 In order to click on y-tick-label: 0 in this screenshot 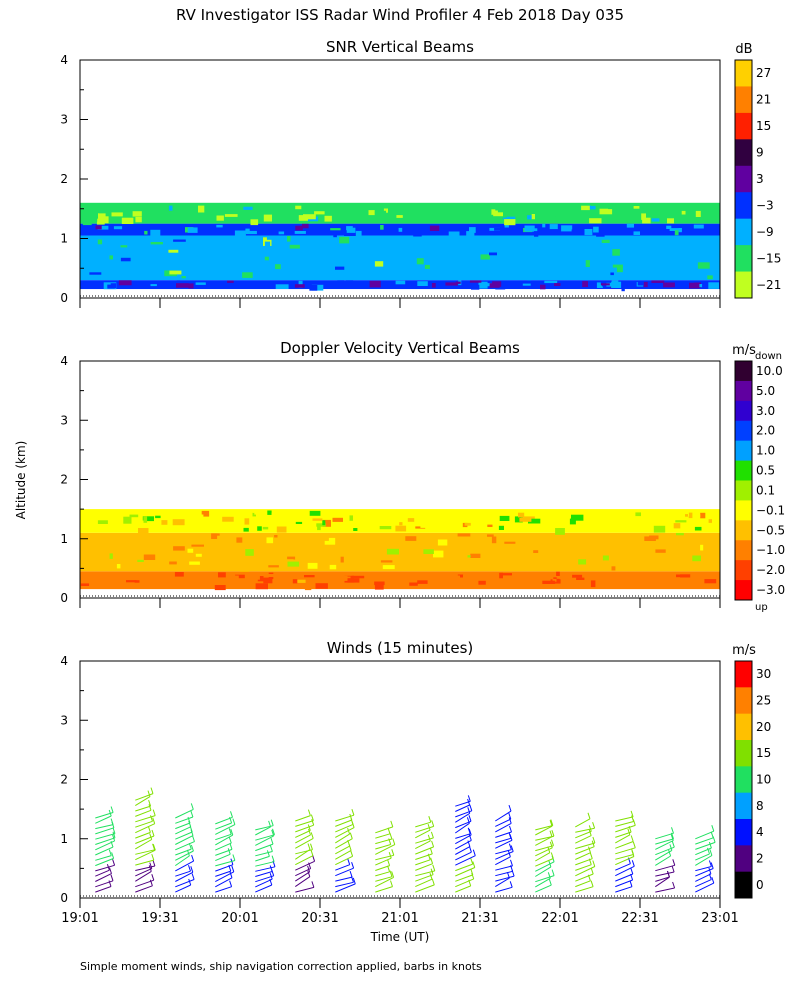, I will do `click(64, 898)`.